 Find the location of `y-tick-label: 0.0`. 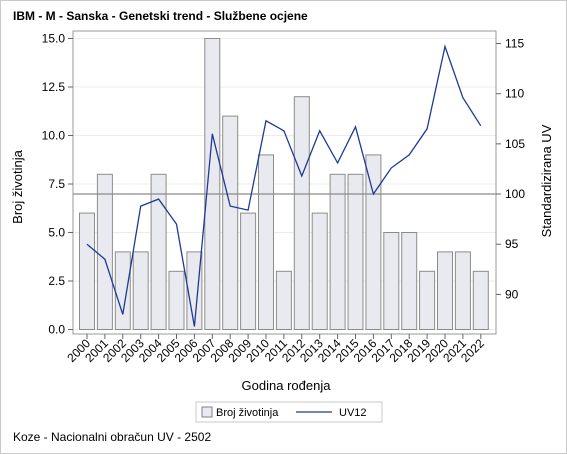

y-tick-label: 0.0 is located at coordinates (56, 330).